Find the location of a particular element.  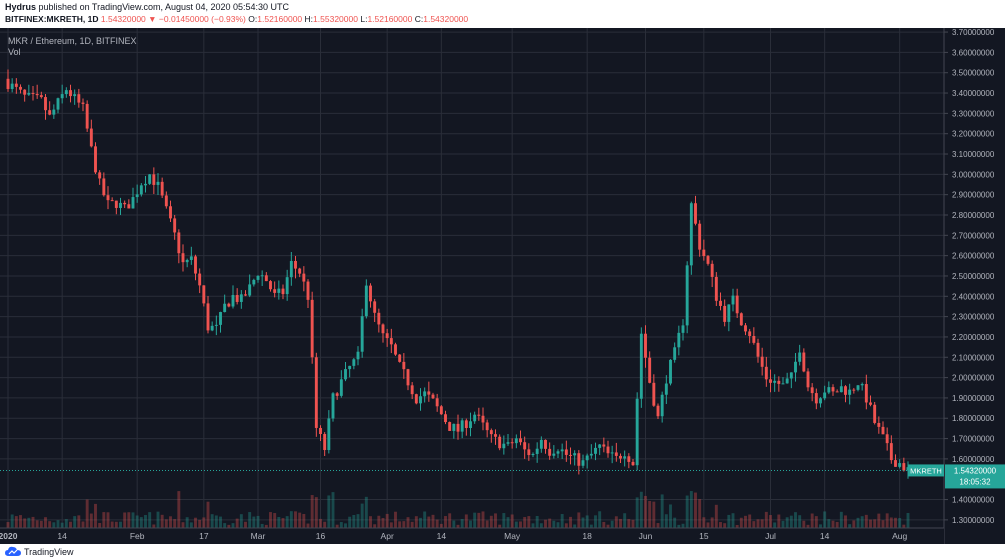

h-label: H: is located at coordinates (309, 19).